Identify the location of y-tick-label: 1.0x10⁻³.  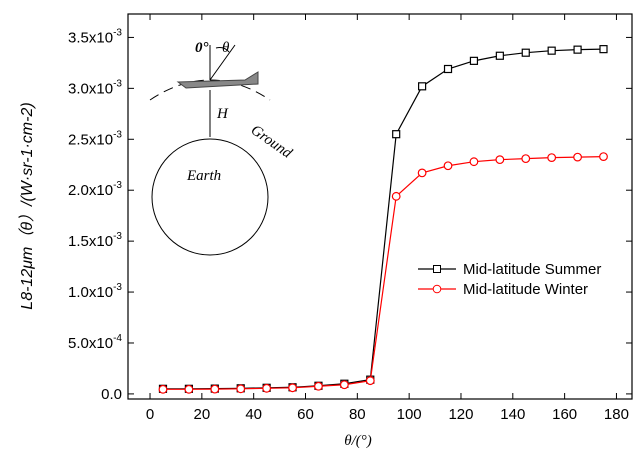
(95, 291).